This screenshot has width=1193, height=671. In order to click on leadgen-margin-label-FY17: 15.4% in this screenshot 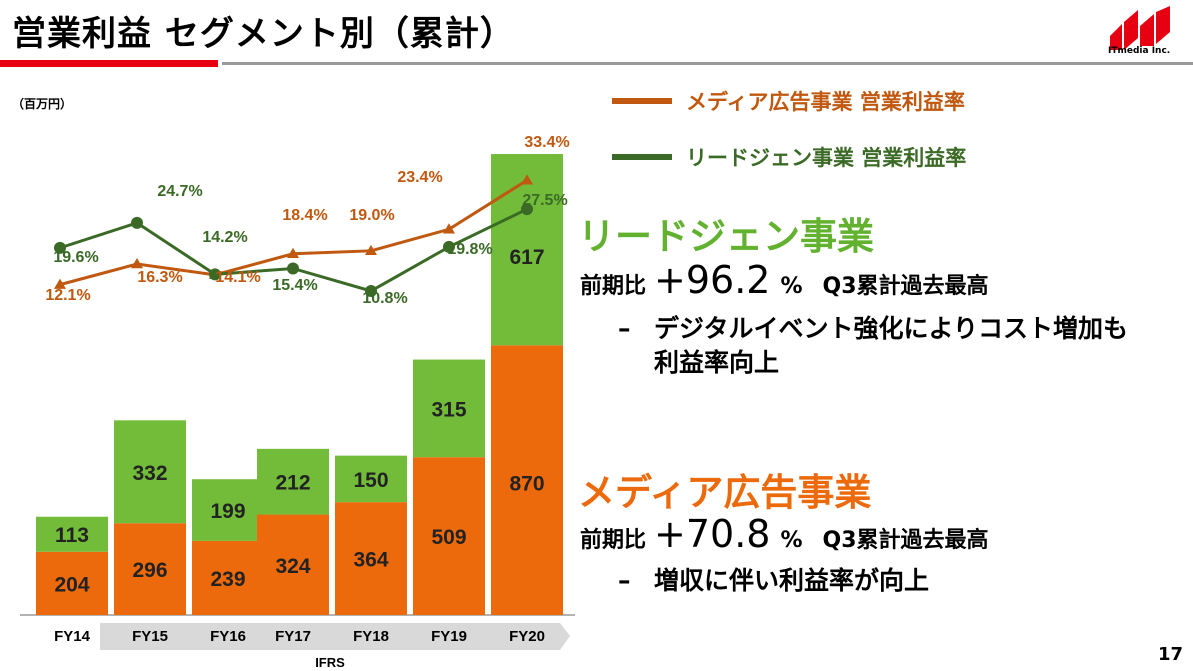, I will do `click(294, 285)`.